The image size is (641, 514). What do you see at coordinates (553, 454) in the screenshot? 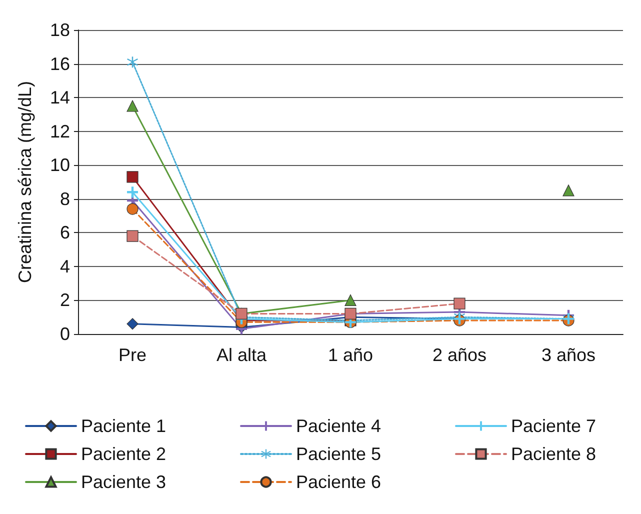
I see `legend-label: Paciente 8` at bounding box center [553, 454].